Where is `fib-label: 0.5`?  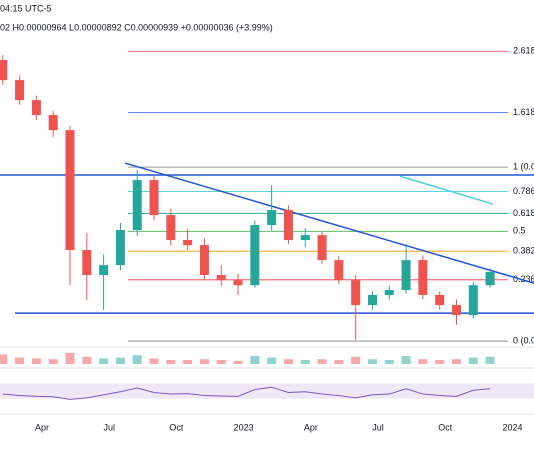 fib-label: 0.5 is located at coordinates (519, 231).